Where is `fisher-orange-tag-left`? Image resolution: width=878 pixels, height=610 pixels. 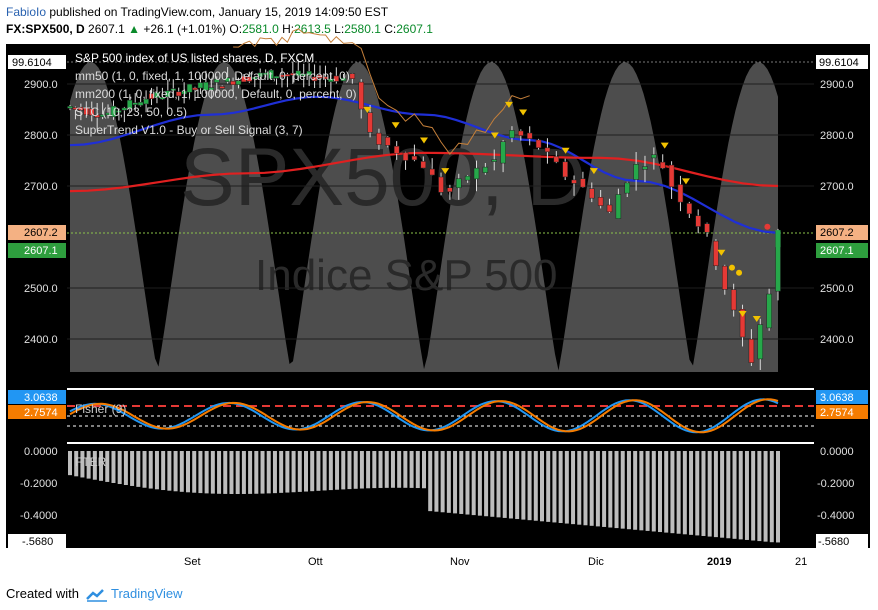 fisher-orange-tag-left is located at coordinates (37, 412).